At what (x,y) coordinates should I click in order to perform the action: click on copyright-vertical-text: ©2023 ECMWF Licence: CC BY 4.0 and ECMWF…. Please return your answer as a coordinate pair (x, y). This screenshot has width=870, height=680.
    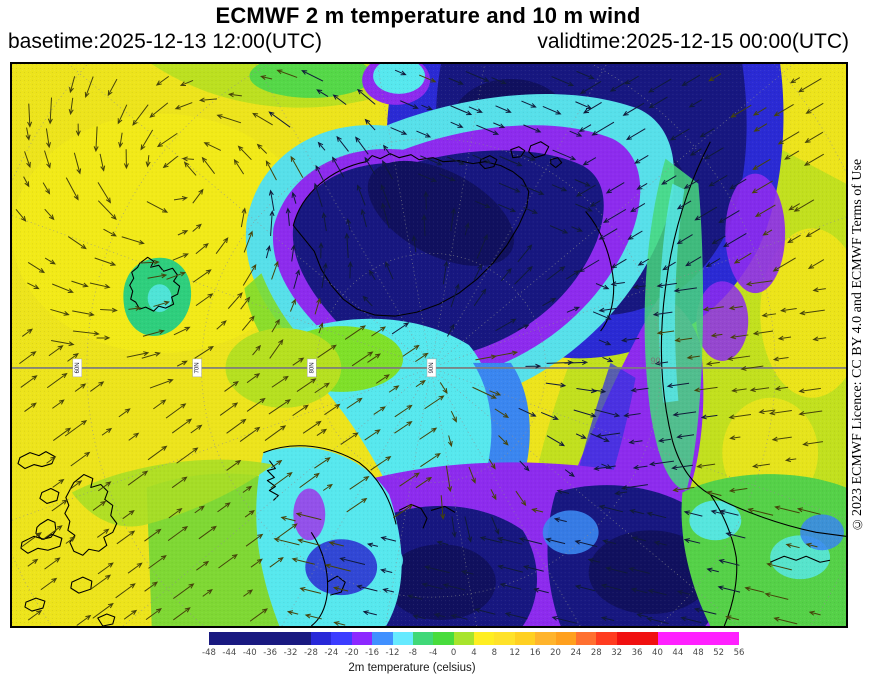
    Looking at the image, I should click on (857, 345).